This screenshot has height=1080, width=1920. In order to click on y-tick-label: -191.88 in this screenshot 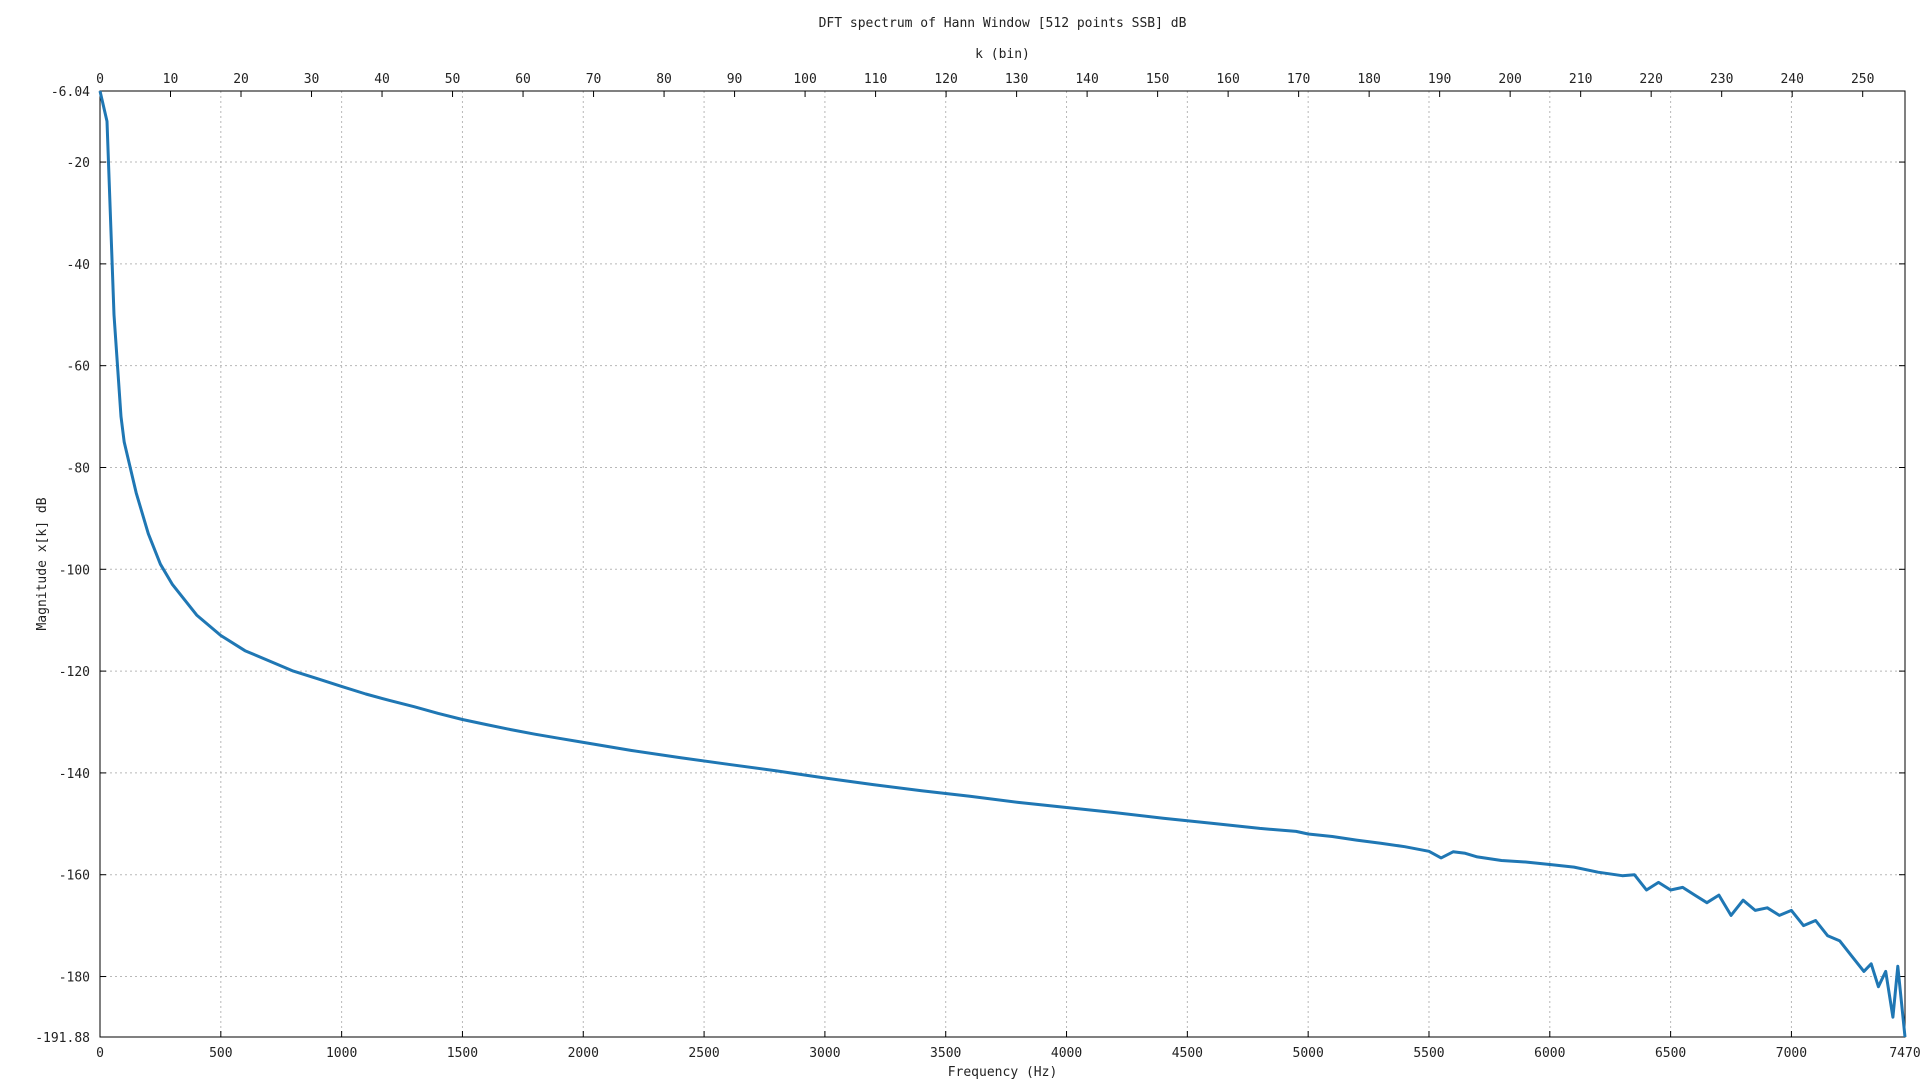, I will do `click(62, 1038)`.